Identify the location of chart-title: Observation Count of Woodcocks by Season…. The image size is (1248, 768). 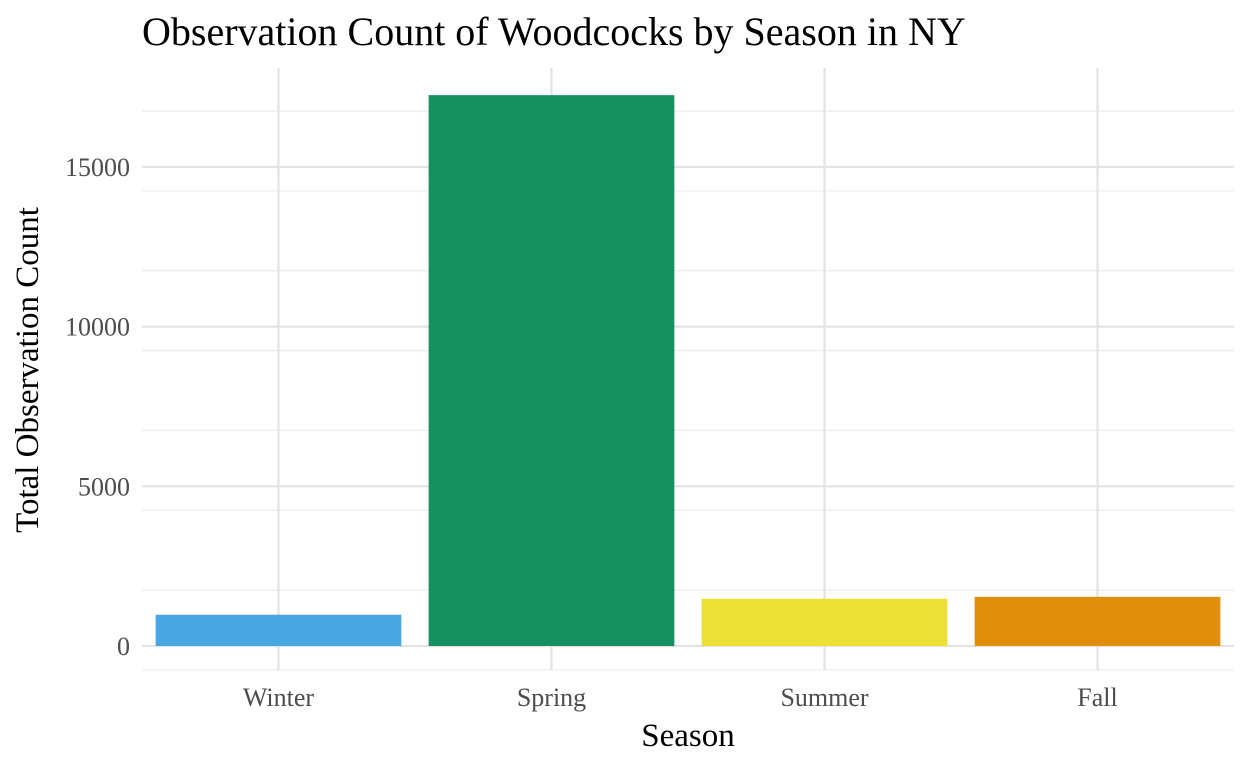
(554, 31).